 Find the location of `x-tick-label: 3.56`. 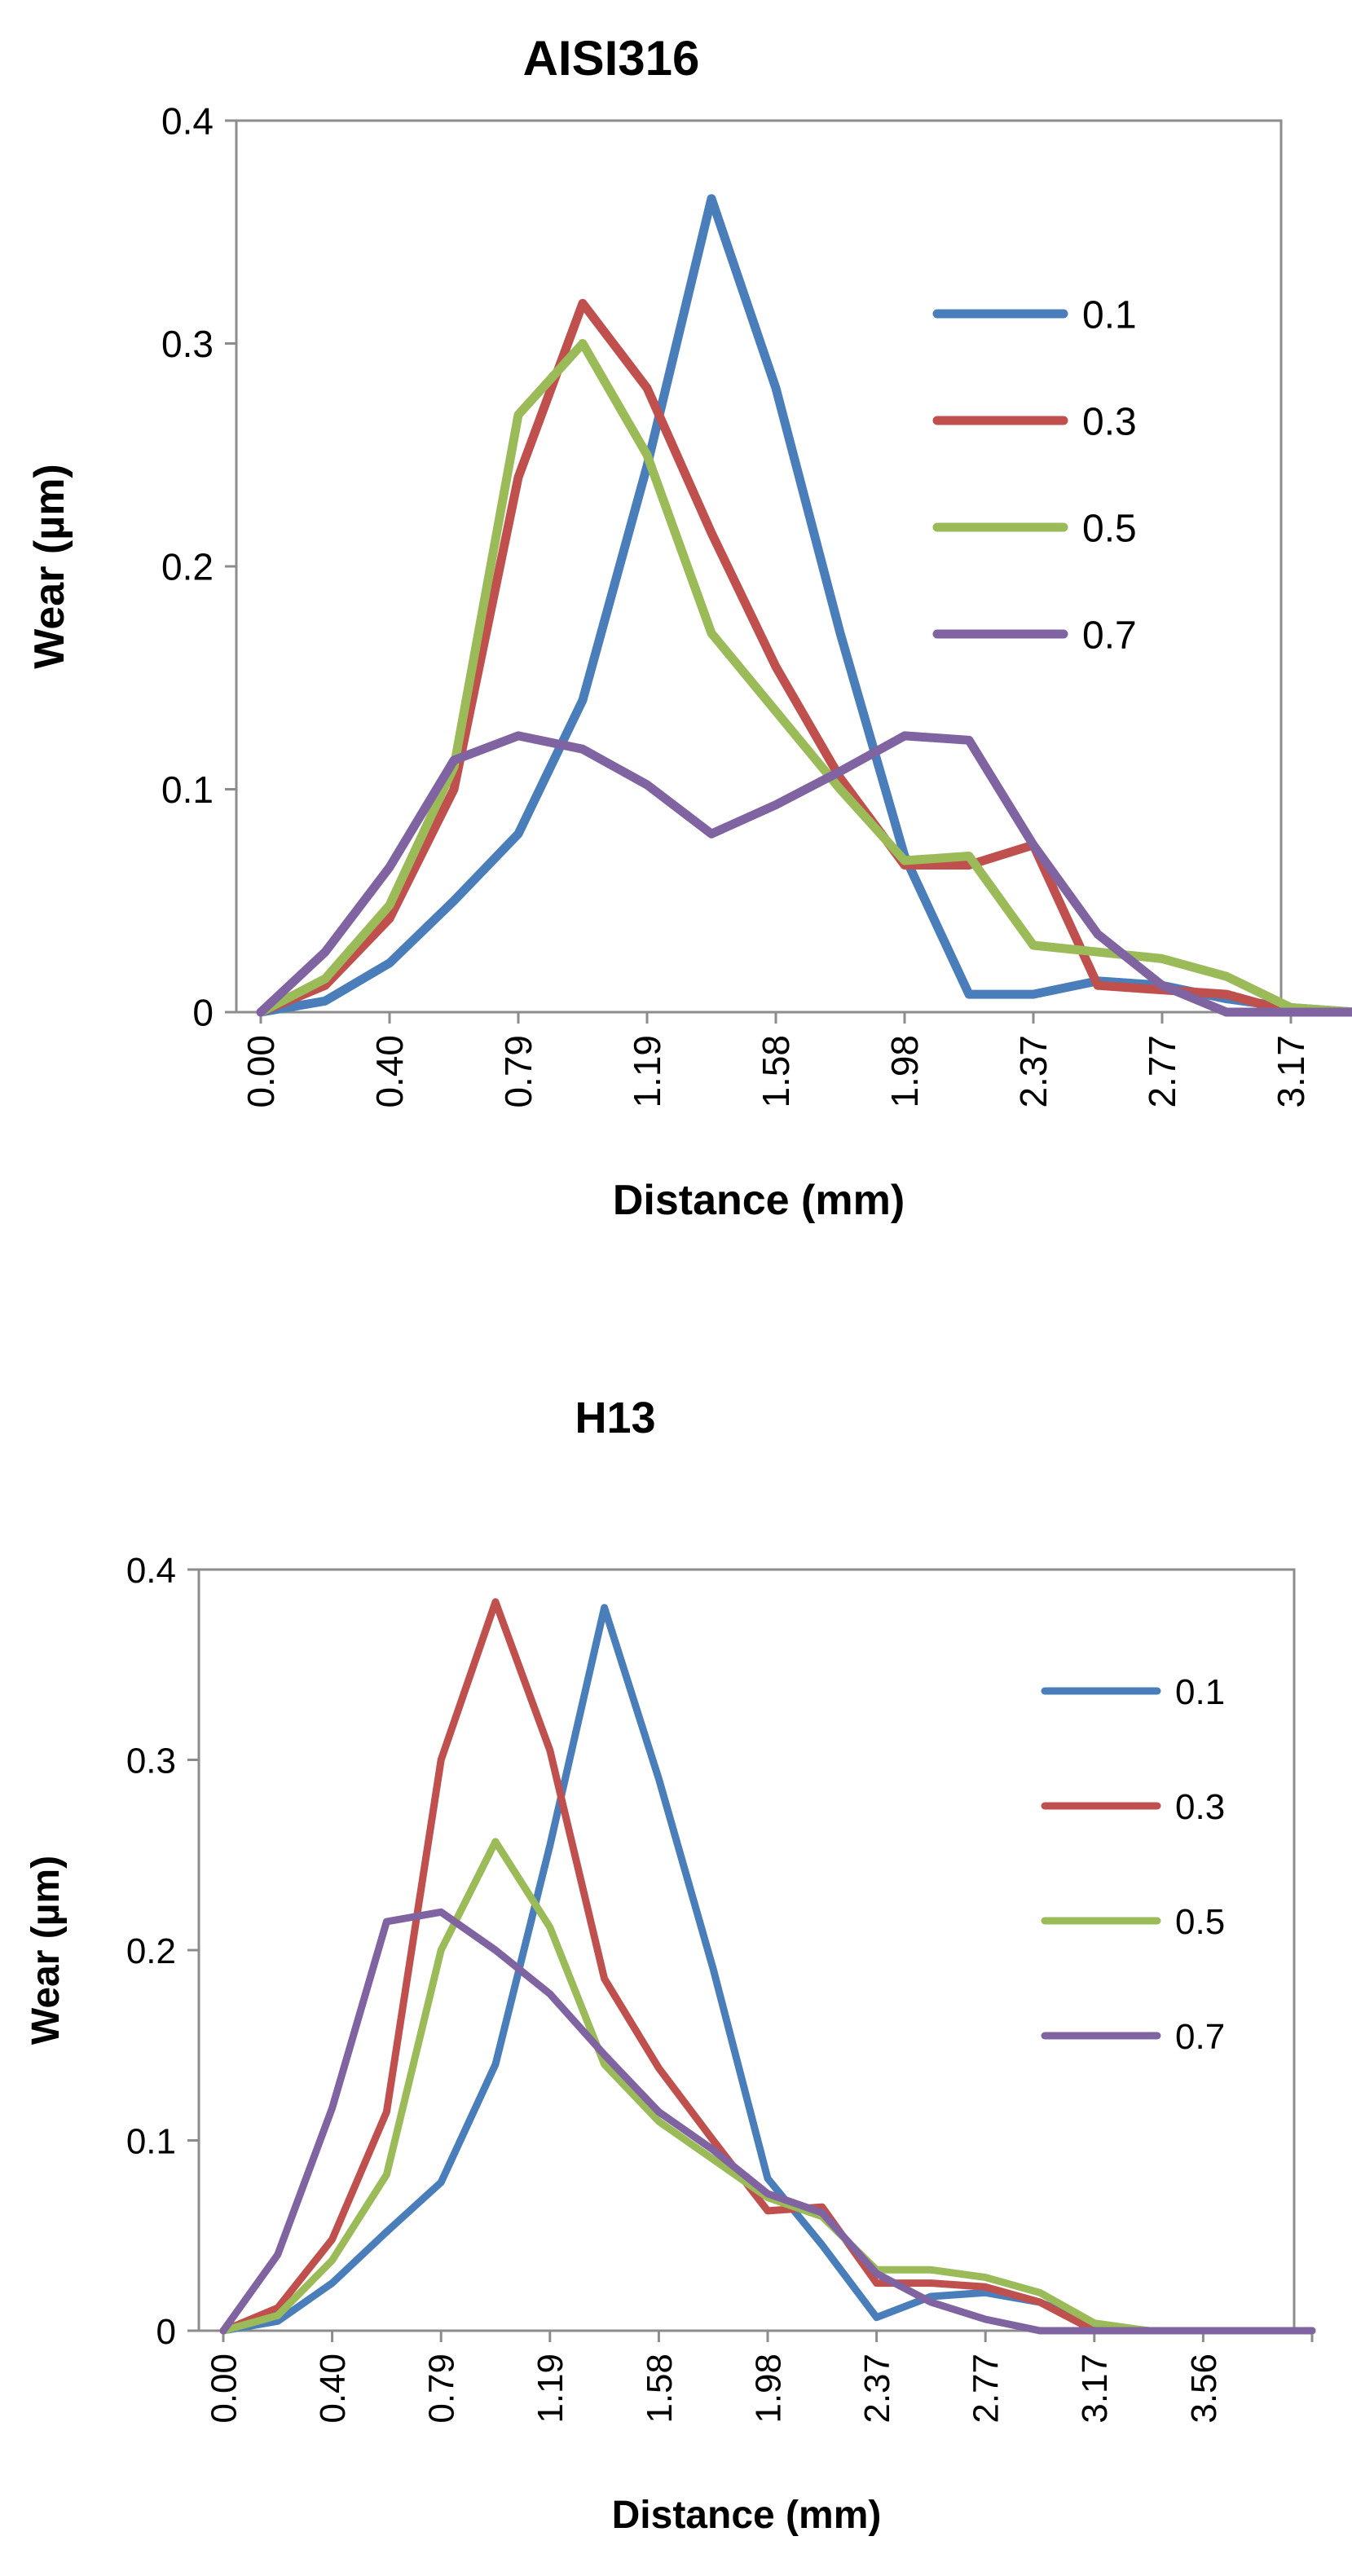

x-tick-label: 3.56 is located at coordinates (1204, 2389).